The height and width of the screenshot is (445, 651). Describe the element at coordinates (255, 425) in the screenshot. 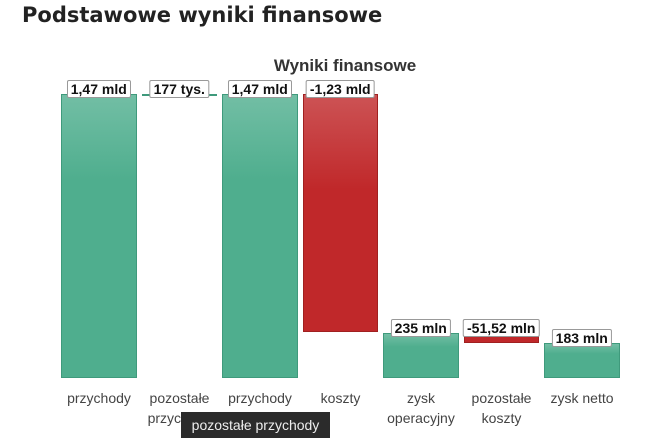

I see `tooltip: pozostałe przychody` at that location.